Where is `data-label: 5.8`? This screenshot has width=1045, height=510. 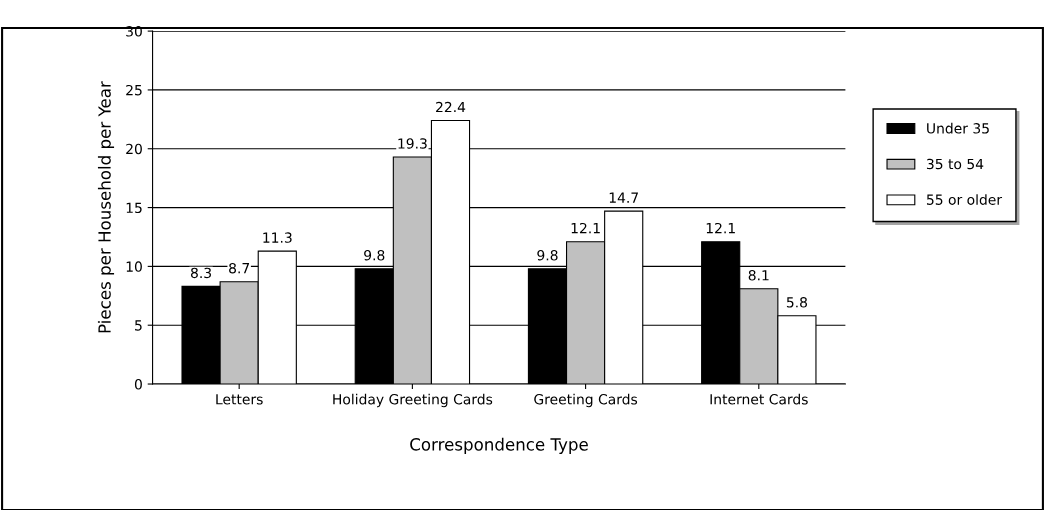 data-label: 5.8 is located at coordinates (796, 302).